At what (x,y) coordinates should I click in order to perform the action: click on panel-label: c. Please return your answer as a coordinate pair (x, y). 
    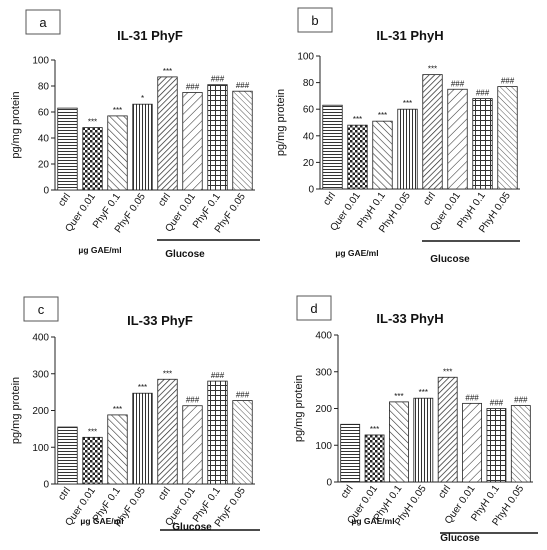
    Looking at the image, I should click on (41, 309).